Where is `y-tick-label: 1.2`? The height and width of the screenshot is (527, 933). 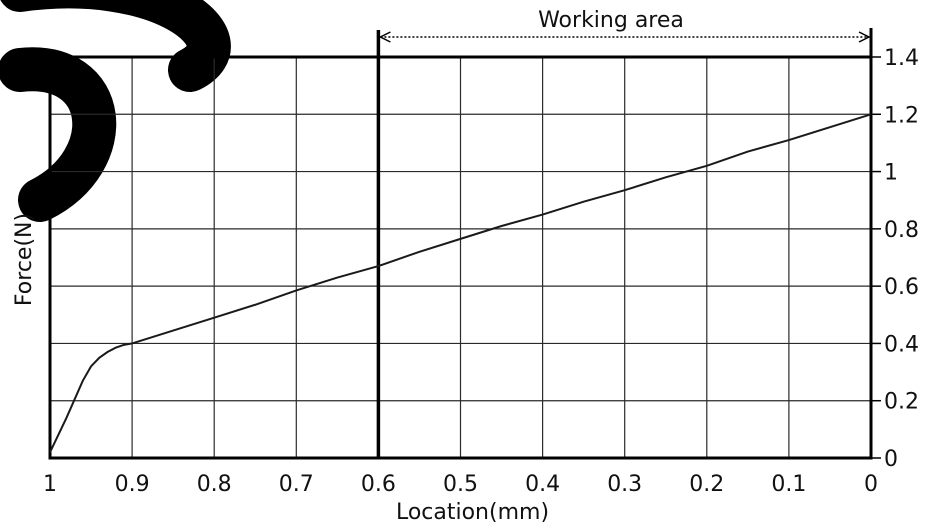 y-tick-label: 1.2 is located at coordinates (901, 115).